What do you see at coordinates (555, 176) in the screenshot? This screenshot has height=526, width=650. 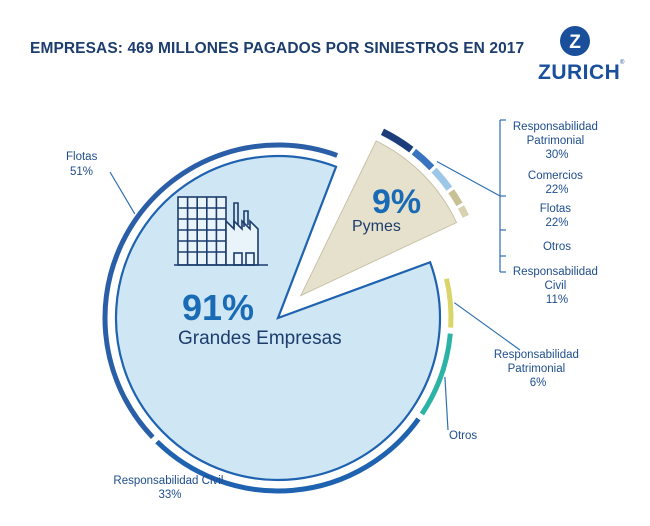 I see `label-pymes-comercios-name: Comercios` at bounding box center [555, 176].